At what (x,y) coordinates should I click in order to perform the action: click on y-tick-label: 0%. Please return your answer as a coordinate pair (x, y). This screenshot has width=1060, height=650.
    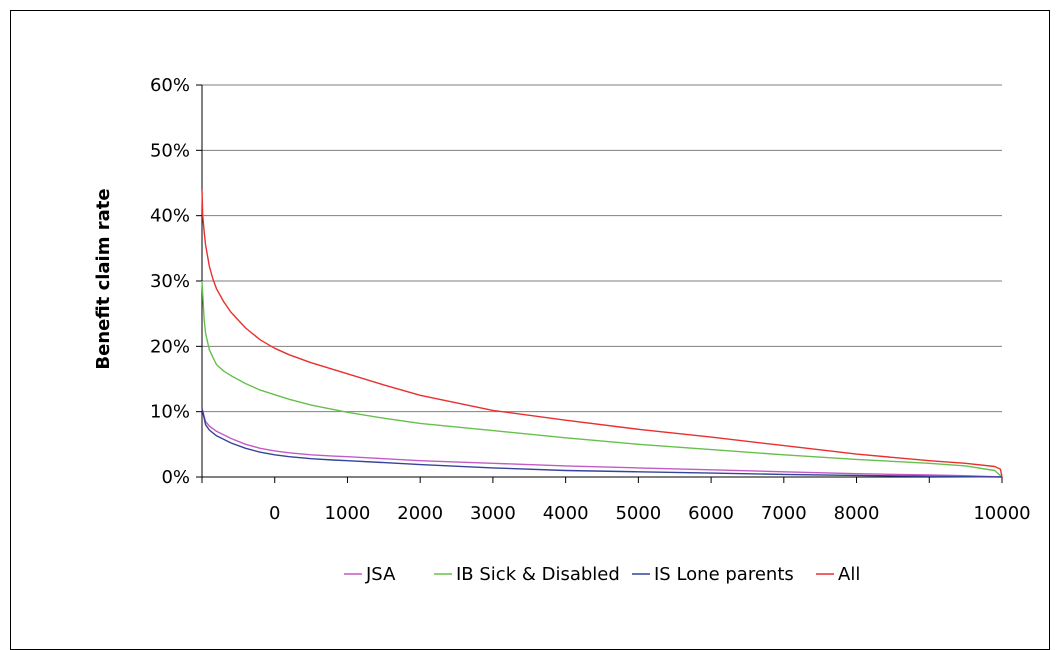
    Looking at the image, I should click on (175, 477).